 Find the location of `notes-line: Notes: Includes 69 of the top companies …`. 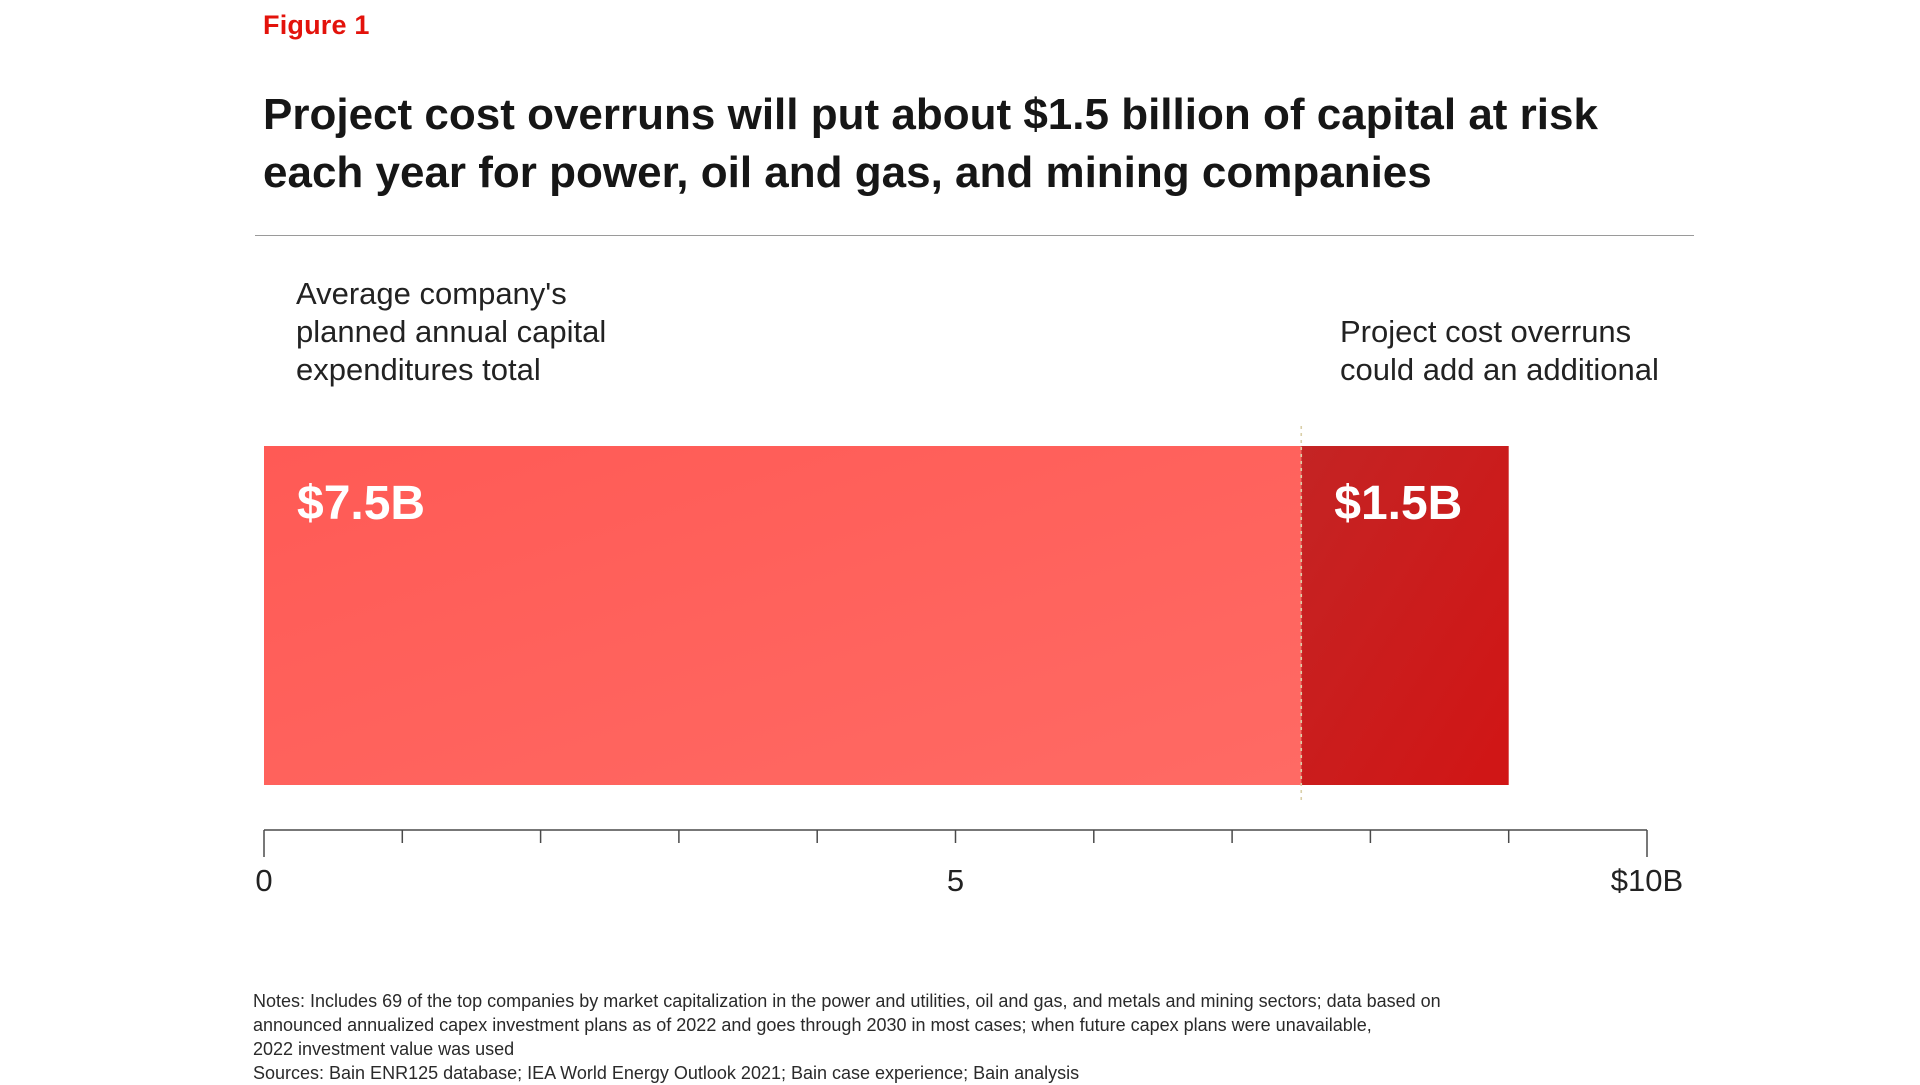

notes-line: Notes: Includes 69 of the top companies … is located at coordinates (847, 1001).